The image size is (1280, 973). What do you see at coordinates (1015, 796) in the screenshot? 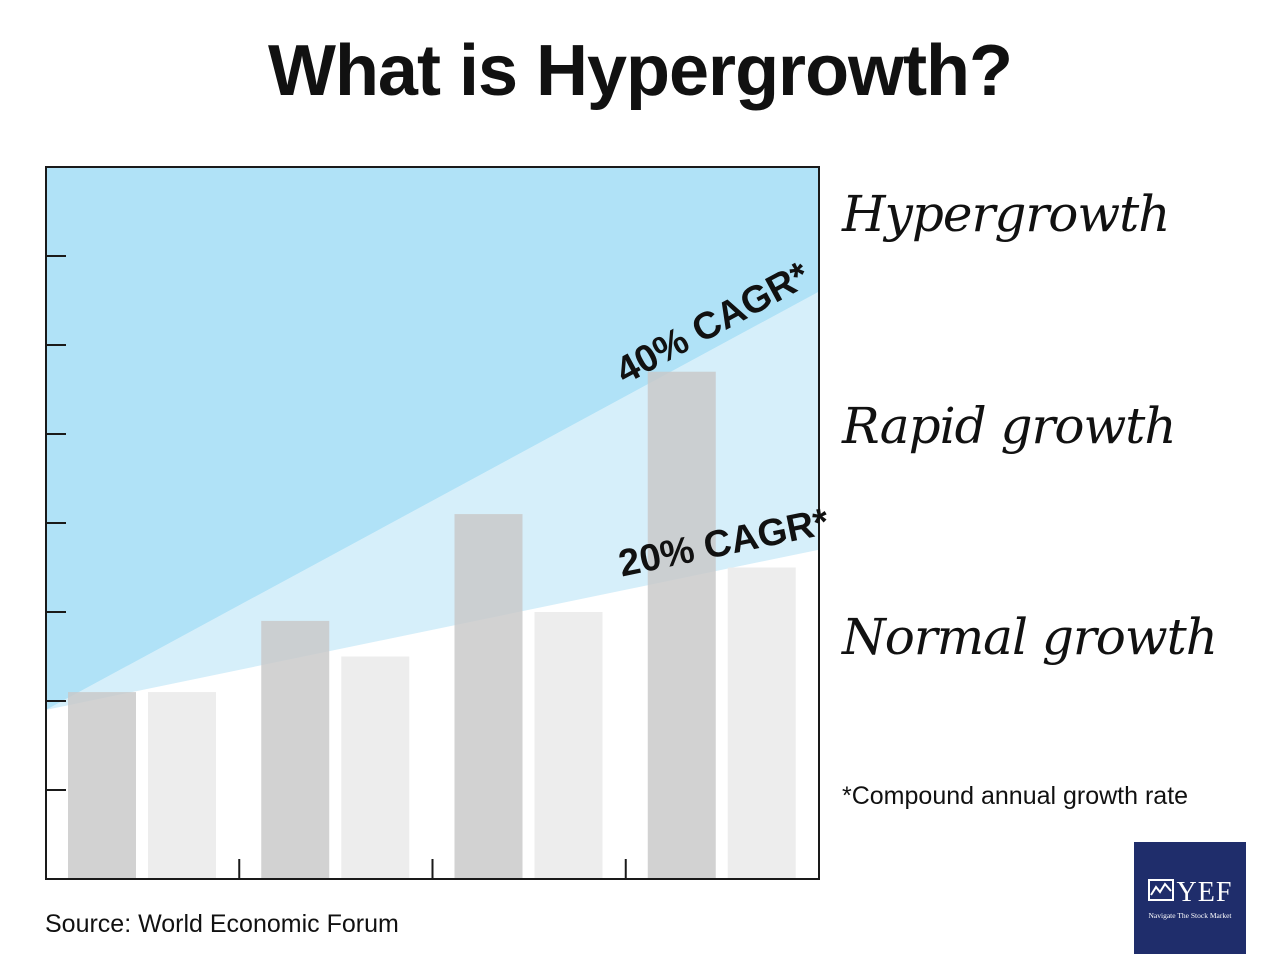
I see `cagr-footnote: *Compound annual growth rate` at bounding box center [1015, 796].